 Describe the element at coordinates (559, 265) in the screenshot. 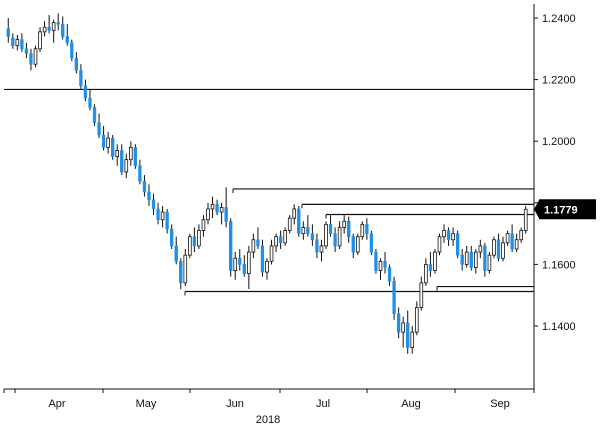

I see `y-tick-label: 1.1600` at that location.